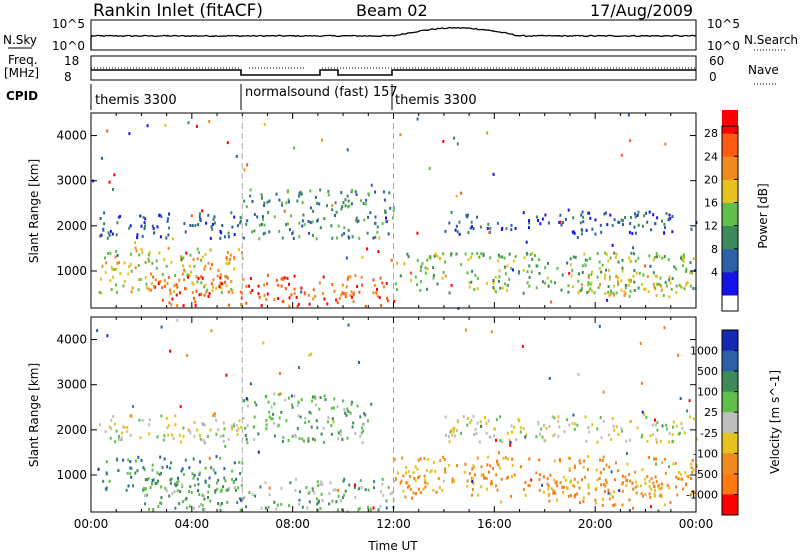  Describe the element at coordinates (20, 40) in the screenshot. I see `nsky-label: N.Sky` at that location.